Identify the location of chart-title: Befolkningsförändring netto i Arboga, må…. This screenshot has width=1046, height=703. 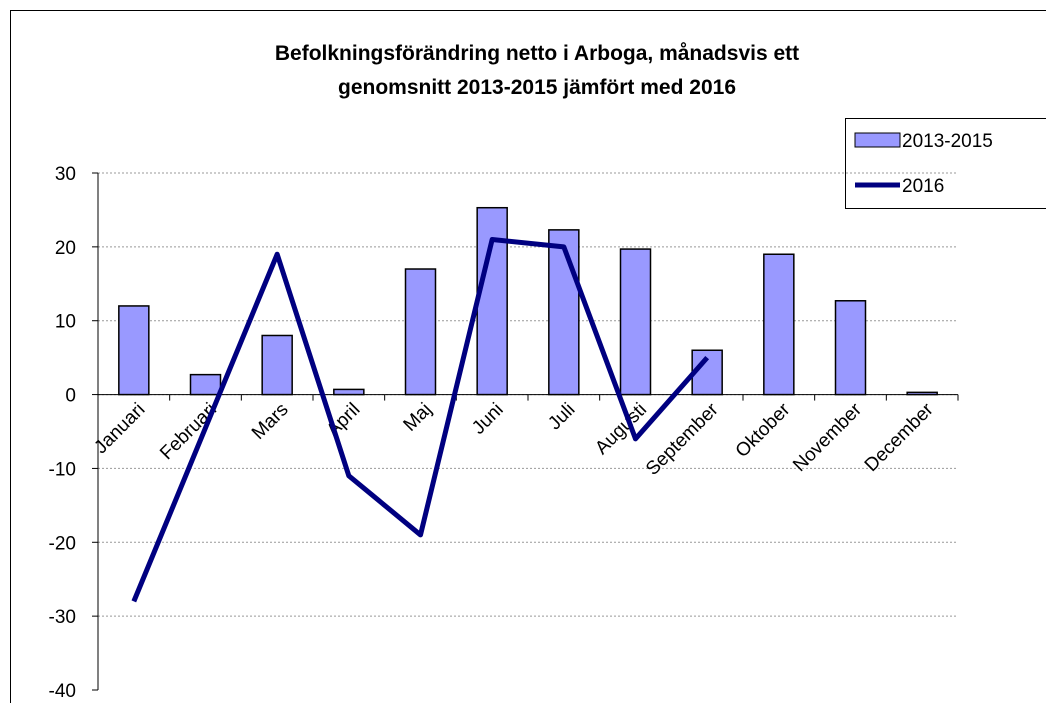
(537, 53).